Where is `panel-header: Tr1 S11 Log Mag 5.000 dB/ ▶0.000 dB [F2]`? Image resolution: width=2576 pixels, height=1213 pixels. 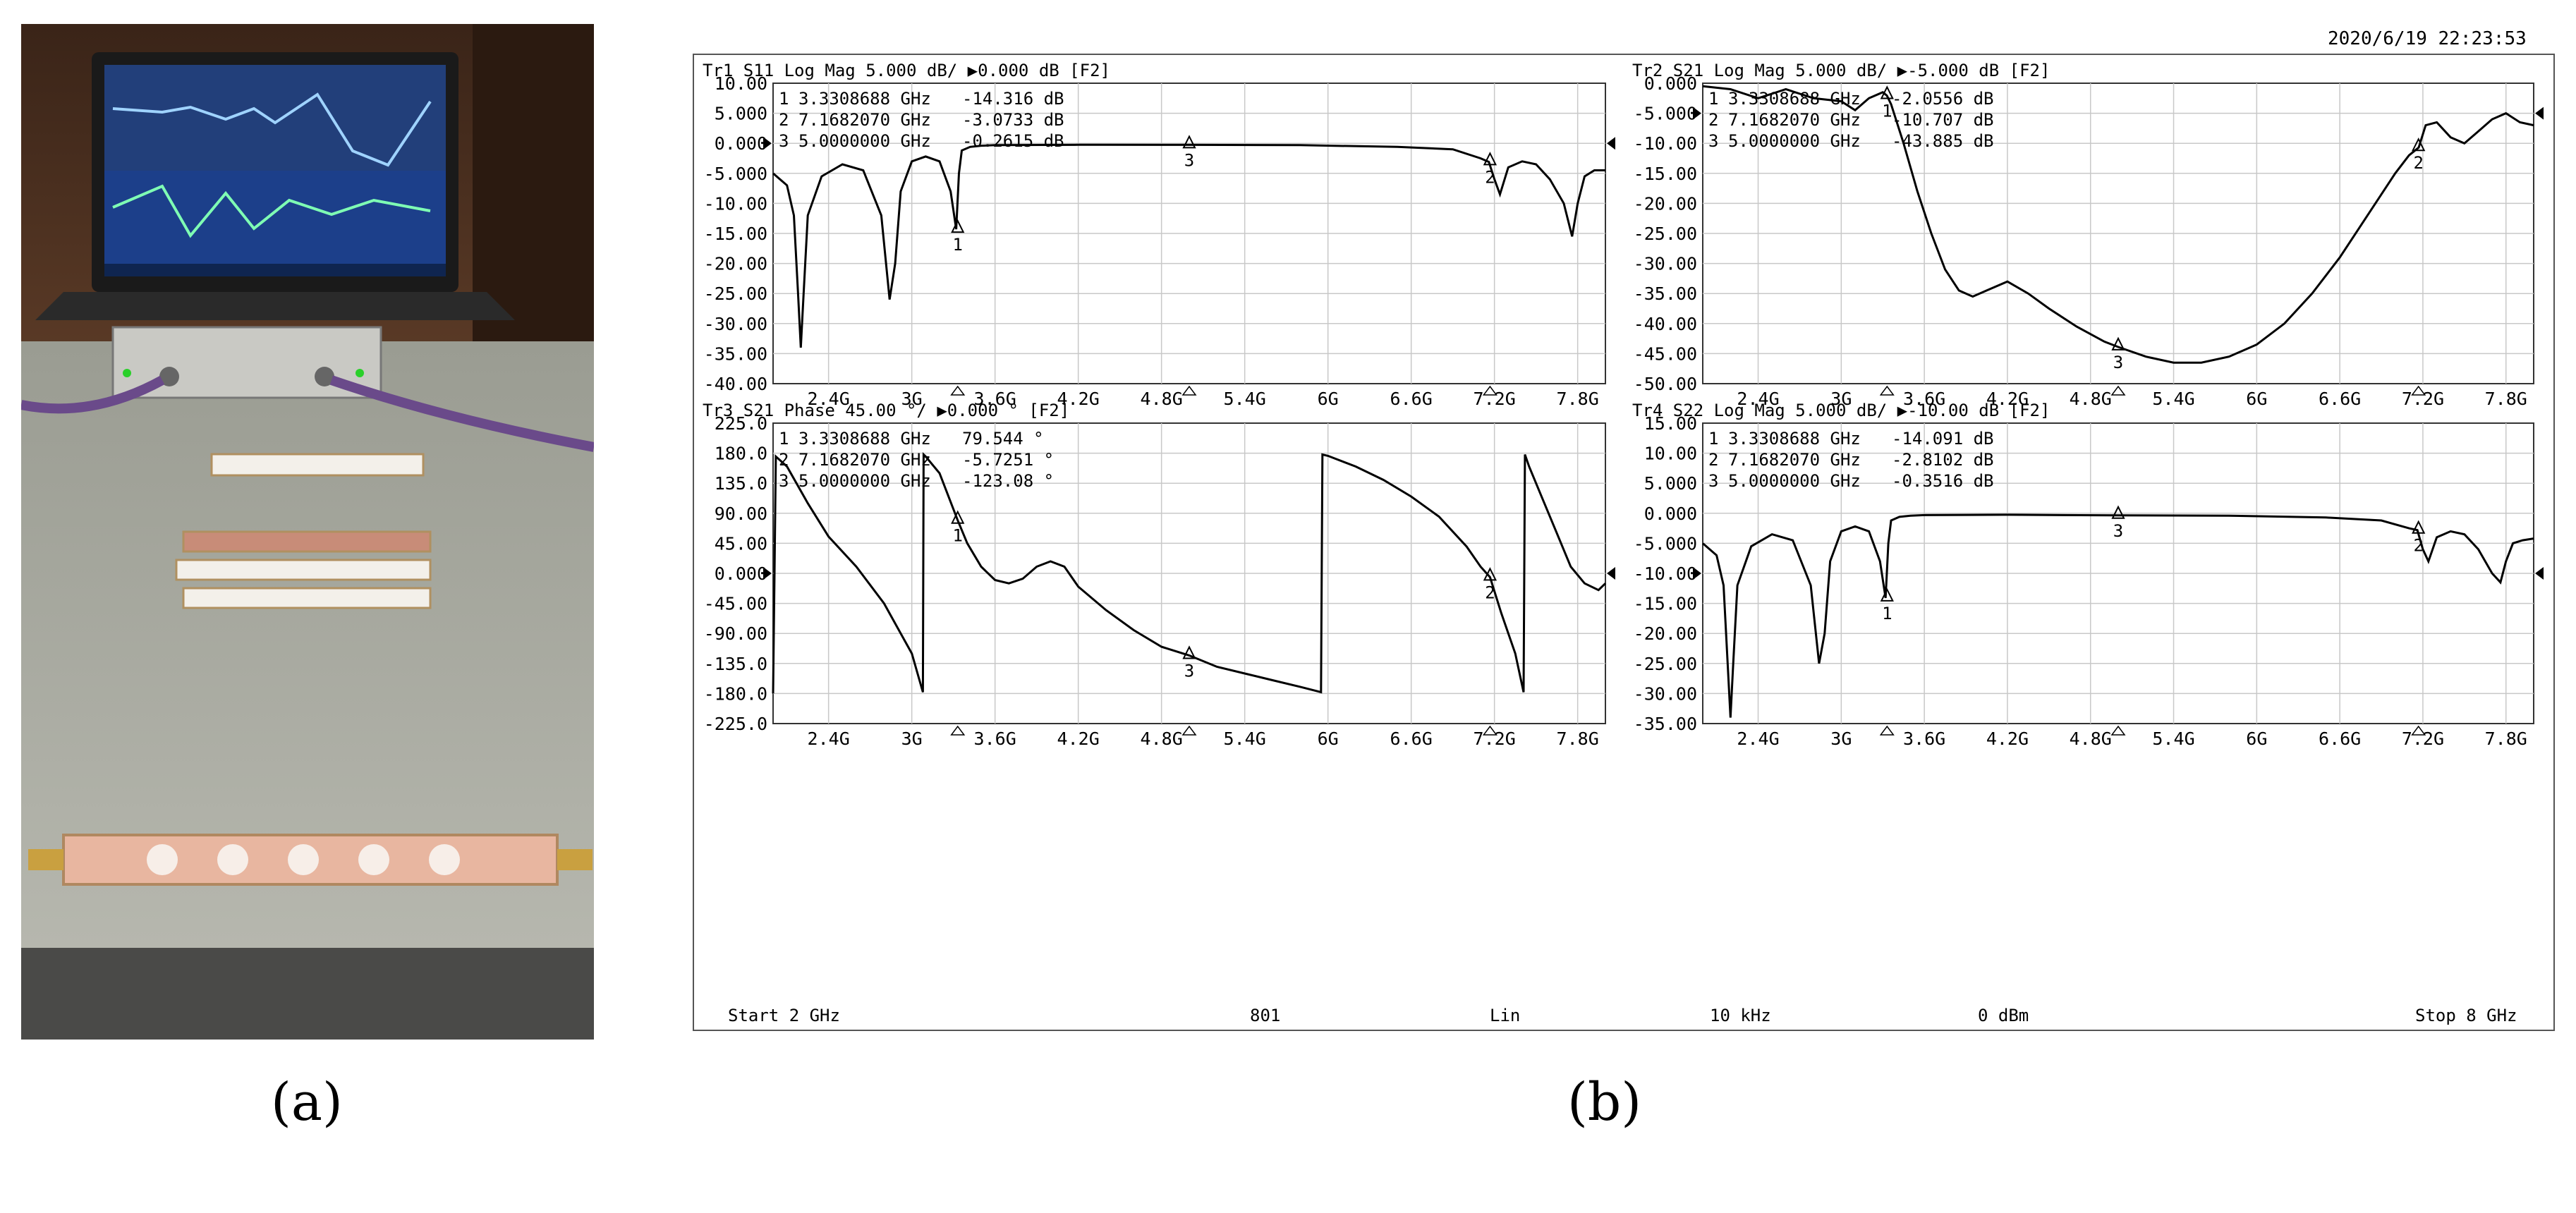
panel-header: Tr1 S11 Log Mag 5.000 dB/ ▶0.000 dB [F2] is located at coordinates (906, 70).